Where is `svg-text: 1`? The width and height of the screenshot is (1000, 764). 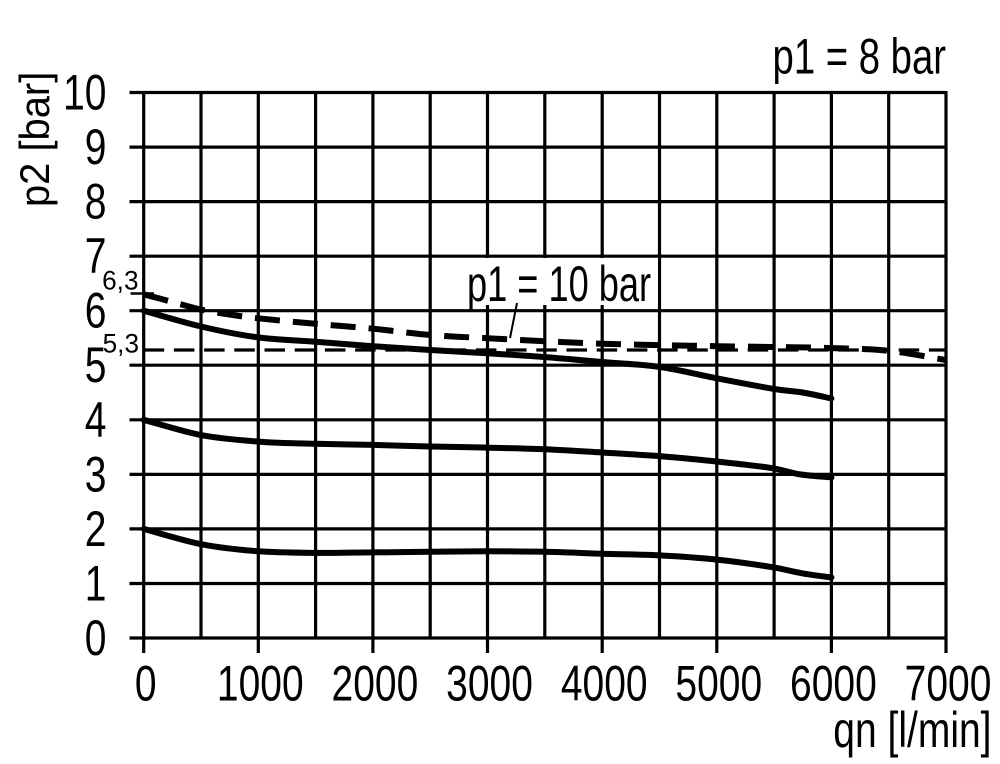
svg-text: 1 is located at coordinates (96, 583).